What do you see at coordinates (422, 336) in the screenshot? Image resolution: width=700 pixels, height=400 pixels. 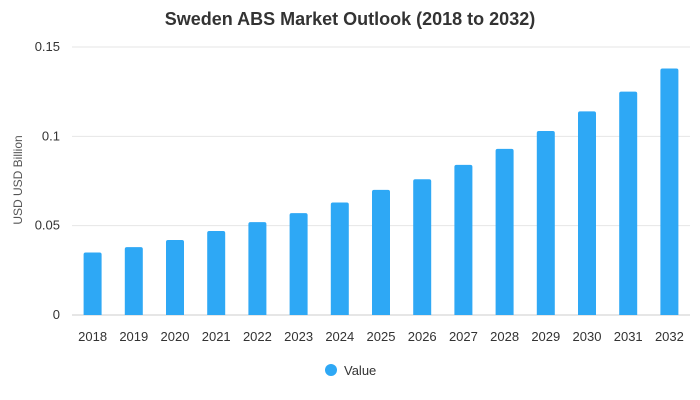 I see `x-tick-label: 2026` at bounding box center [422, 336].